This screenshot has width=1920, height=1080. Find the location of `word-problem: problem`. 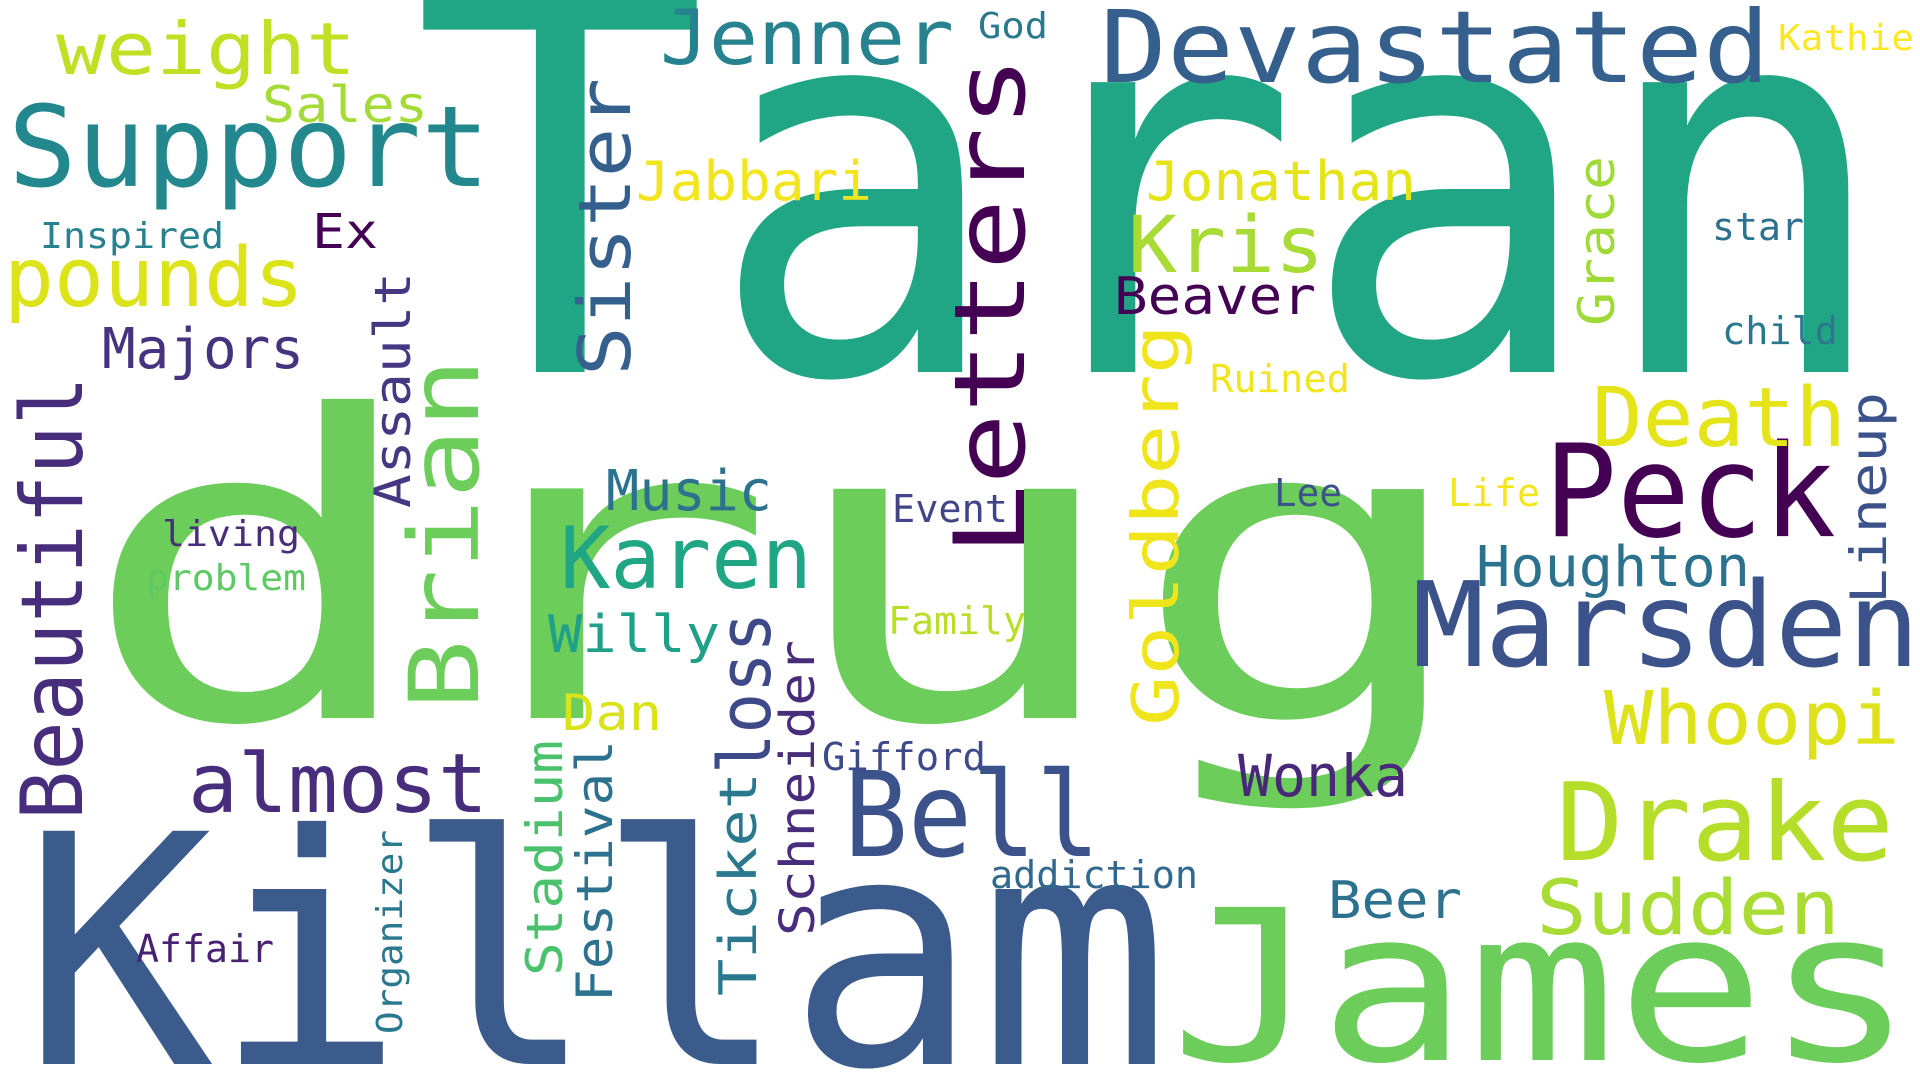

word-problem: problem is located at coordinates (226, 578).